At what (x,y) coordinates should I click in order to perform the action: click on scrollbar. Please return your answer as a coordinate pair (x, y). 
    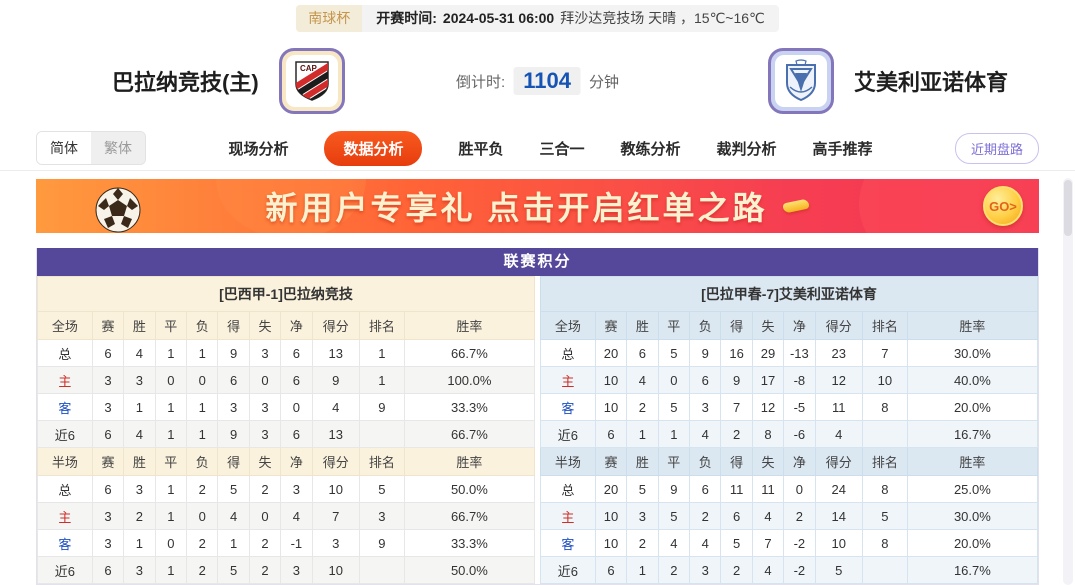
    Looking at the image, I should click on (1068, 381).